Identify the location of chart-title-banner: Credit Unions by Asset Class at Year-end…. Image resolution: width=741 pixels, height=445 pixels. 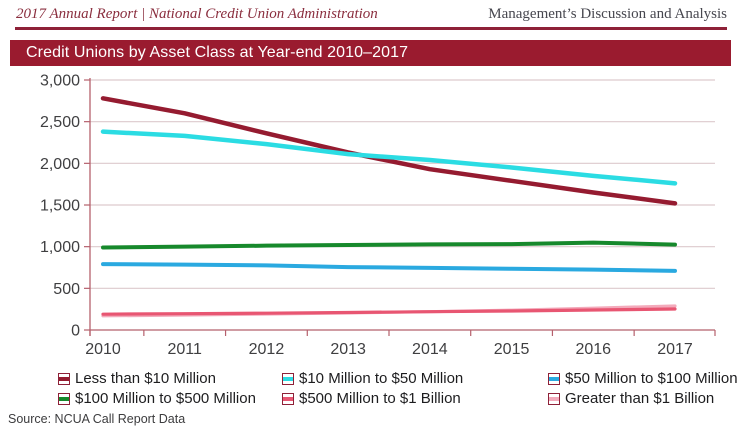
(370, 53).